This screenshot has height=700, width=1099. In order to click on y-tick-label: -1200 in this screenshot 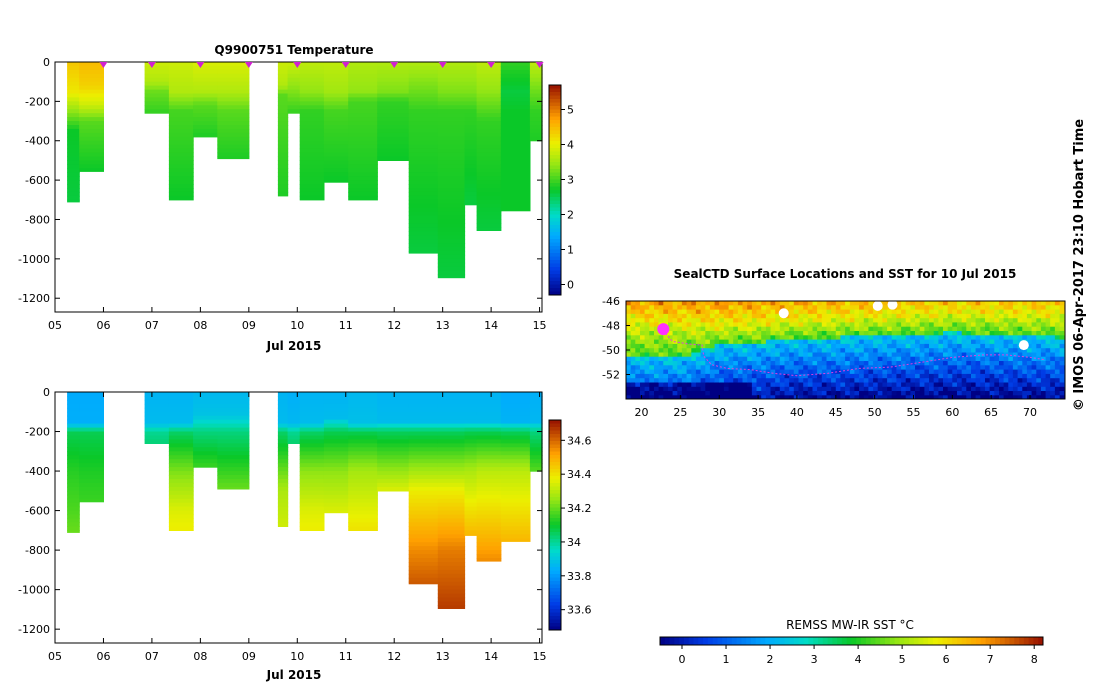, I will do `click(34, 298)`.